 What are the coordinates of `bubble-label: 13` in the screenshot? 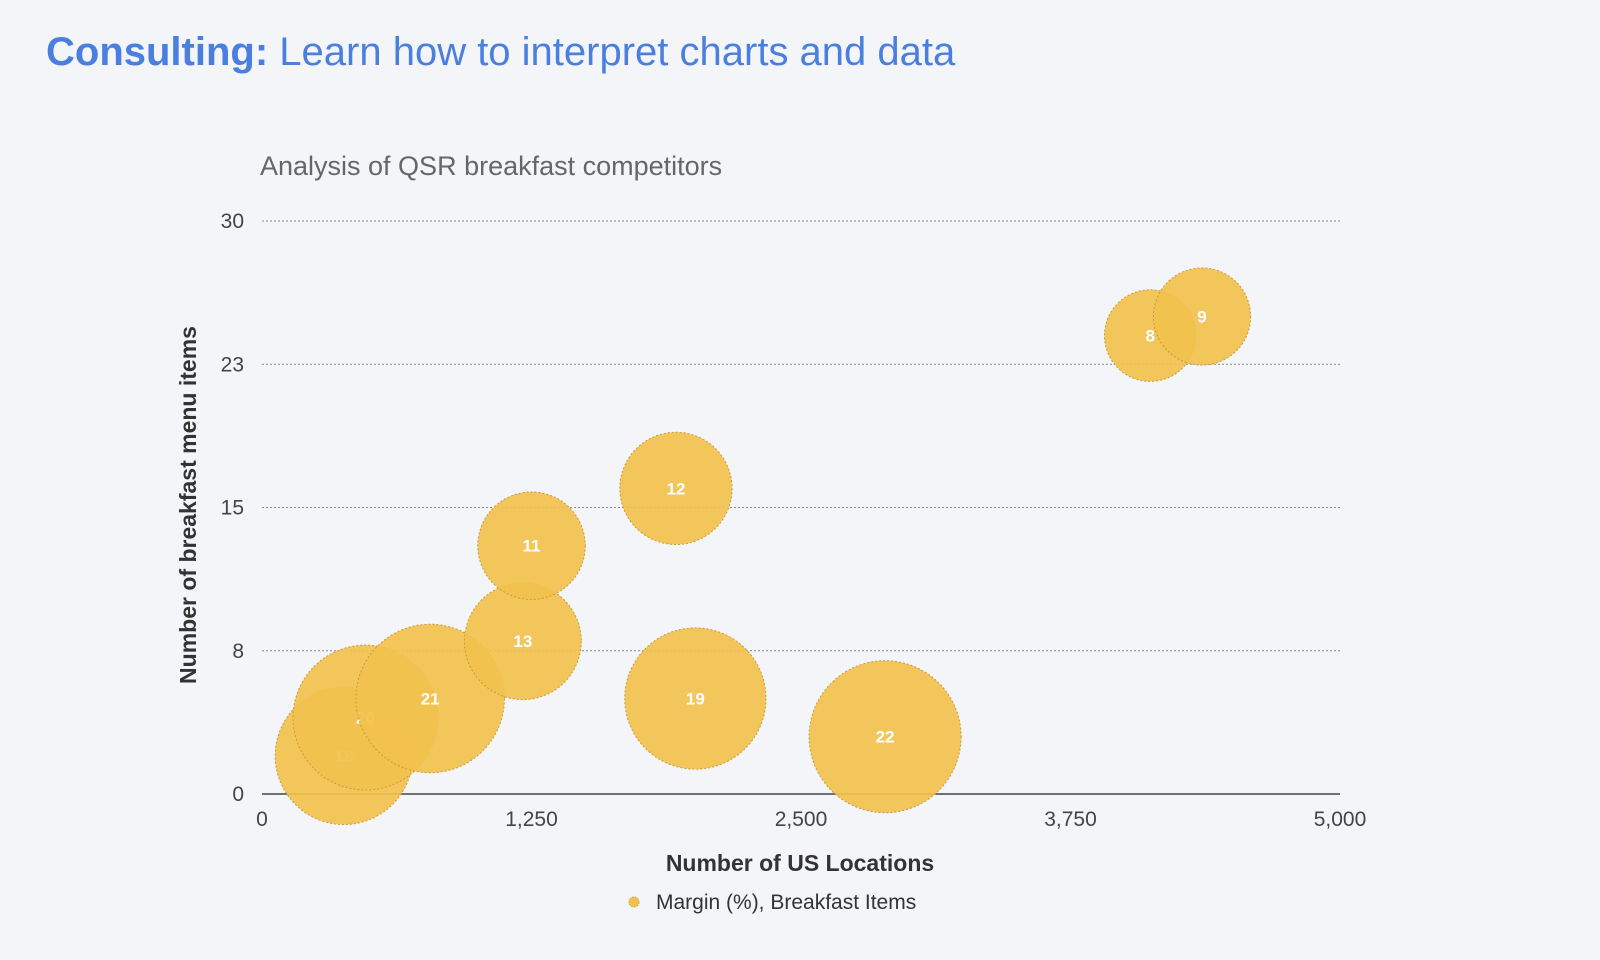 It's located at (522, 641).